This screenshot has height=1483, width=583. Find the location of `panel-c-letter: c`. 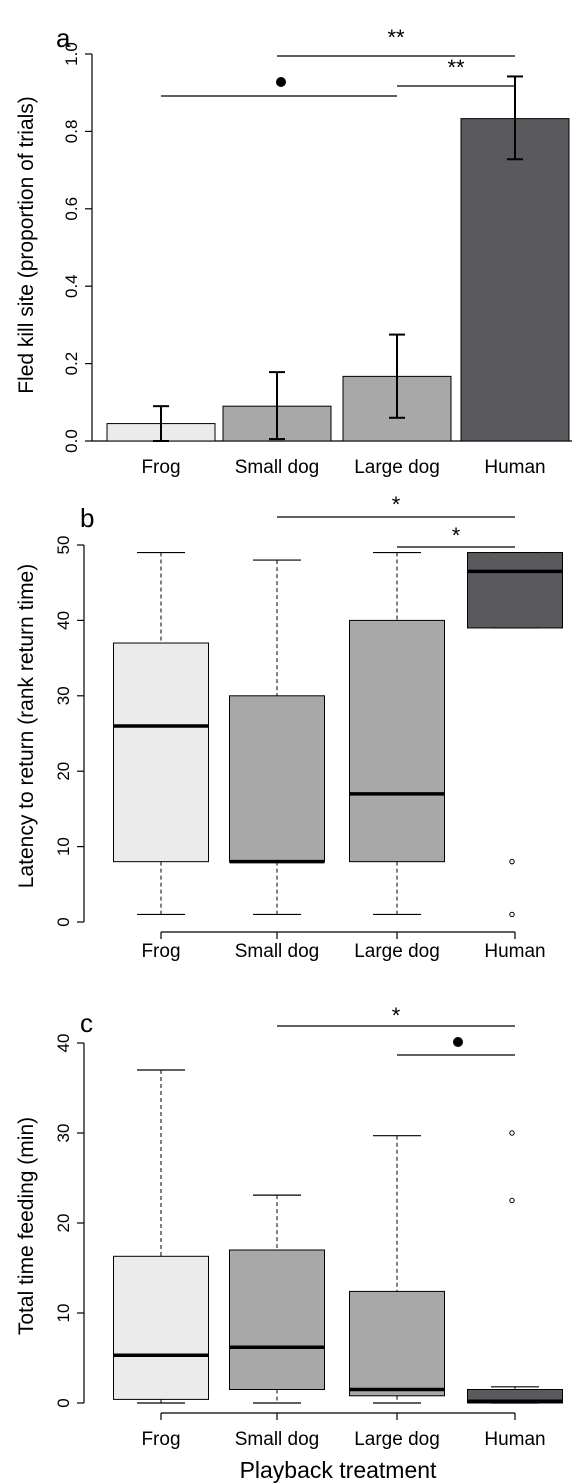

panel-c-letter: c is located at coordinates (86, 1023).